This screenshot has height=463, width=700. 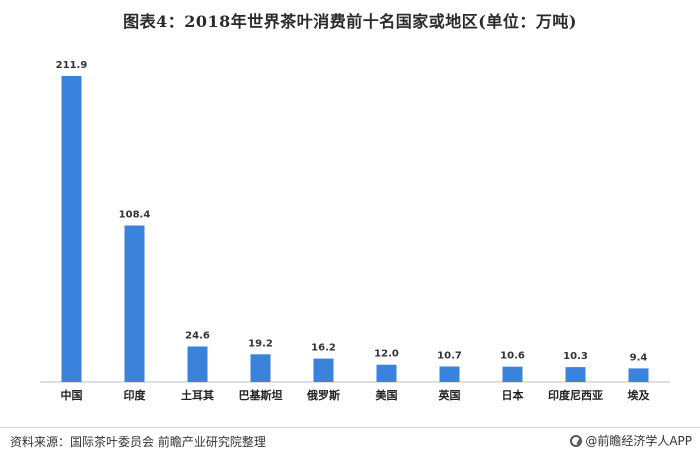 I want to click on category-label: 英国, so click(x=449, y=395).